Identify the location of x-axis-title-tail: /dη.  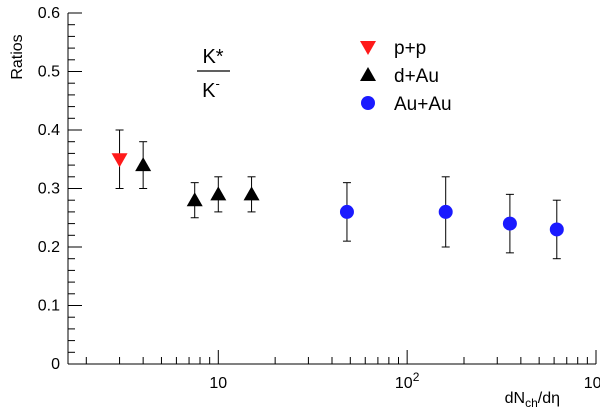
(549, 398).